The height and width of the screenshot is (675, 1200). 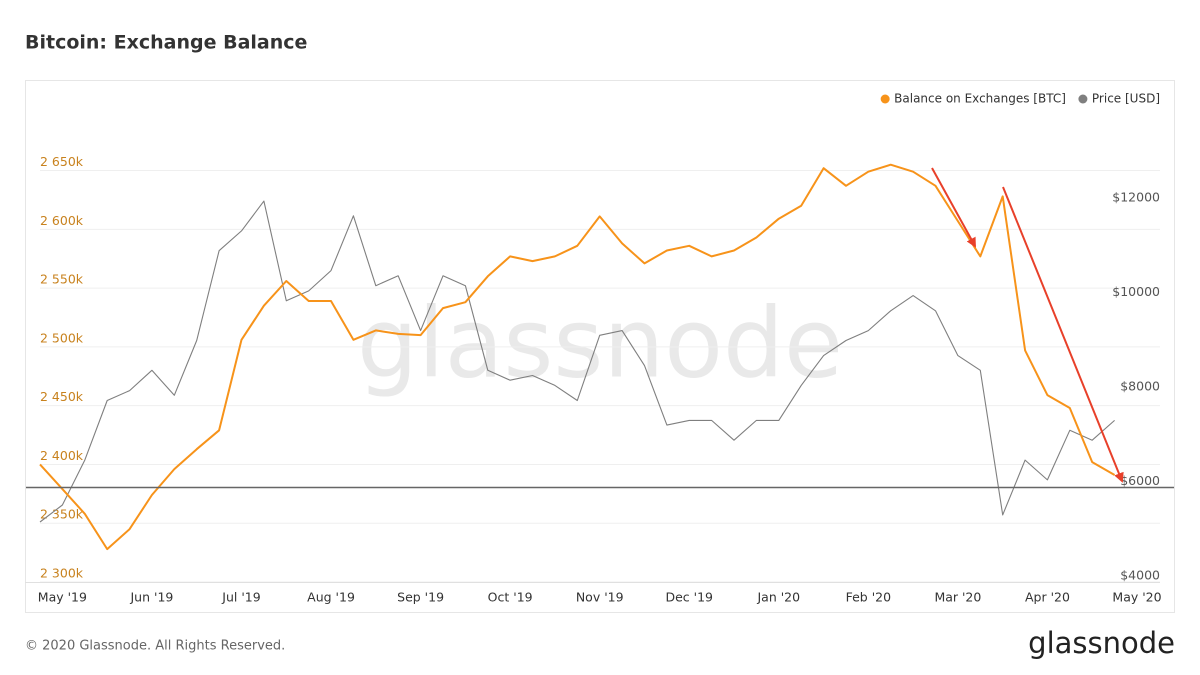 What do you see at coordinates (62, 396) in the screenshot?
I see `y-tick-label: 2 450k` at bounding box center [62, 396].